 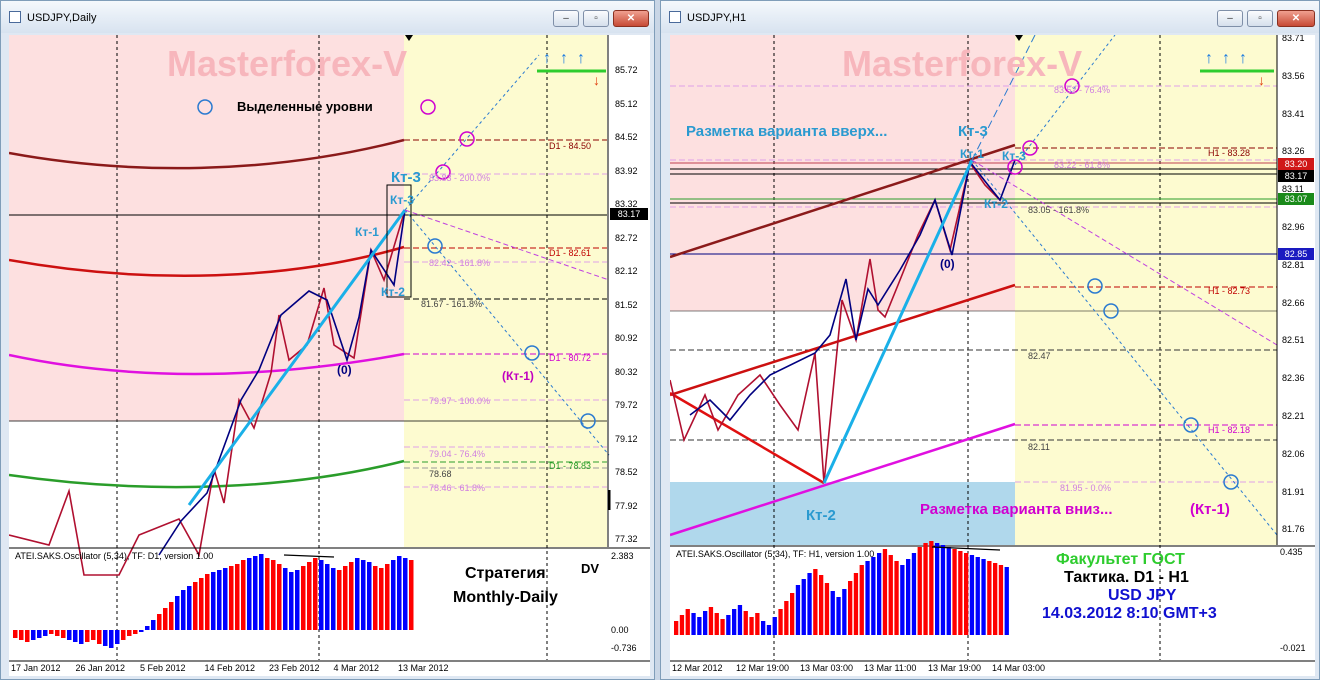 I want to click on level-fib-618: 83.22 - 61.8%, so click(x=1082, y=165).